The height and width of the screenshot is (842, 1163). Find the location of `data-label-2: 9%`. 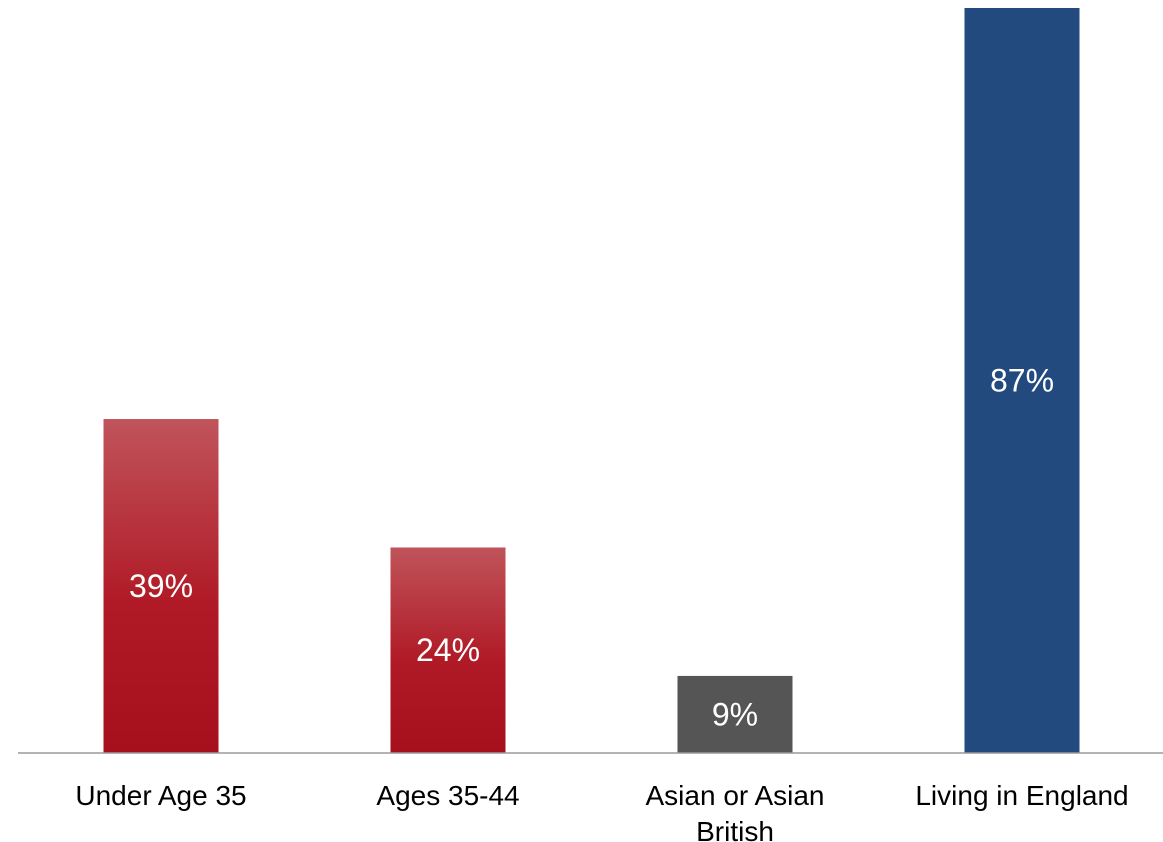

data-label-2: 9% is located at coordinates (735, 714).